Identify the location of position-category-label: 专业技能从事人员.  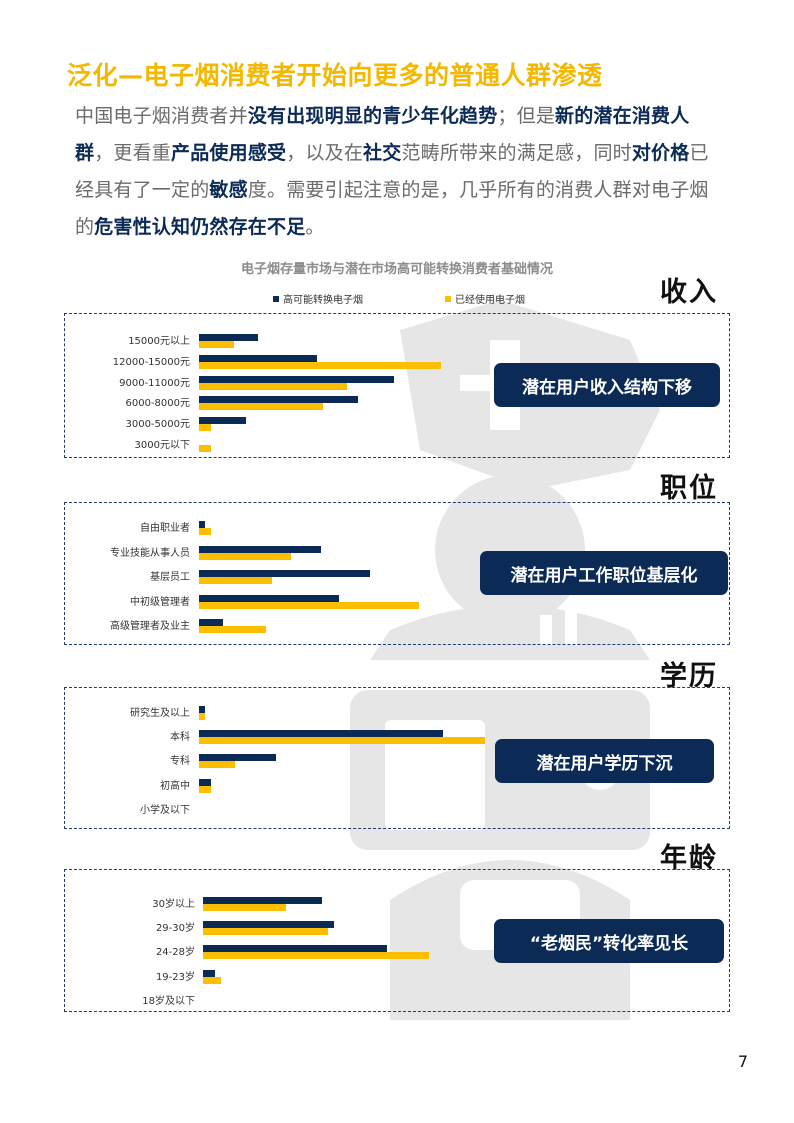
(150, 553).